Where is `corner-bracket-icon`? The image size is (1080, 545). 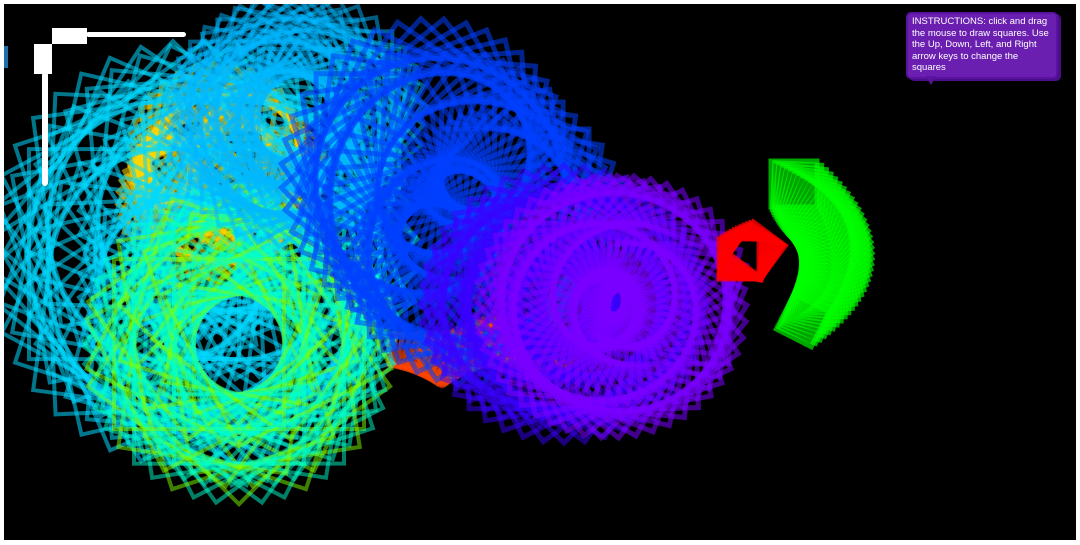
corner-bracket-icon is located at coordinates (110, 107).